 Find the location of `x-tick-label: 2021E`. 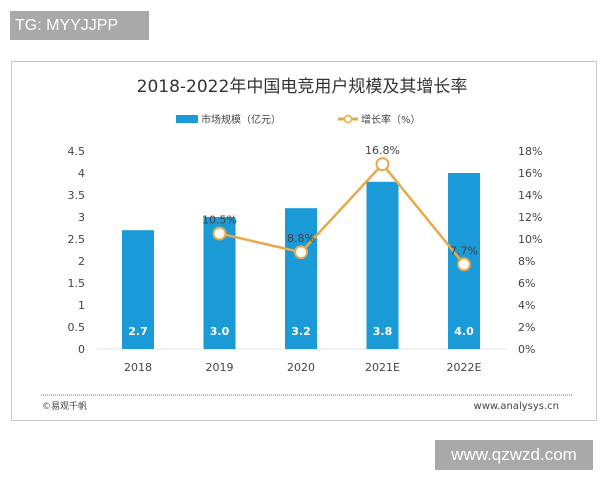

x-tick-label: 2021E is located at coordinates (382, 367).